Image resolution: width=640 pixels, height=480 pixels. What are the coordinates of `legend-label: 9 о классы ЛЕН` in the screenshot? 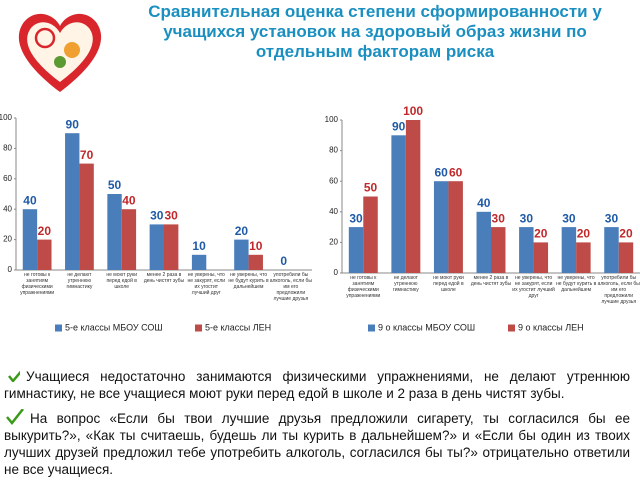 It's located at (551, 327).